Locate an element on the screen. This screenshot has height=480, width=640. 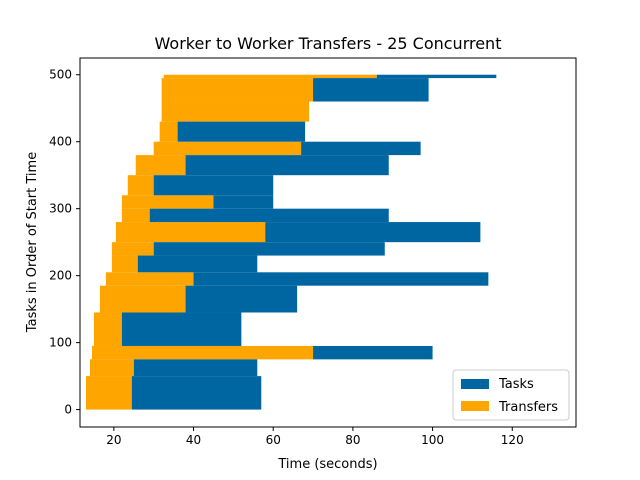
x-tick-label-100: 100 is located at coordinates (432, 440).